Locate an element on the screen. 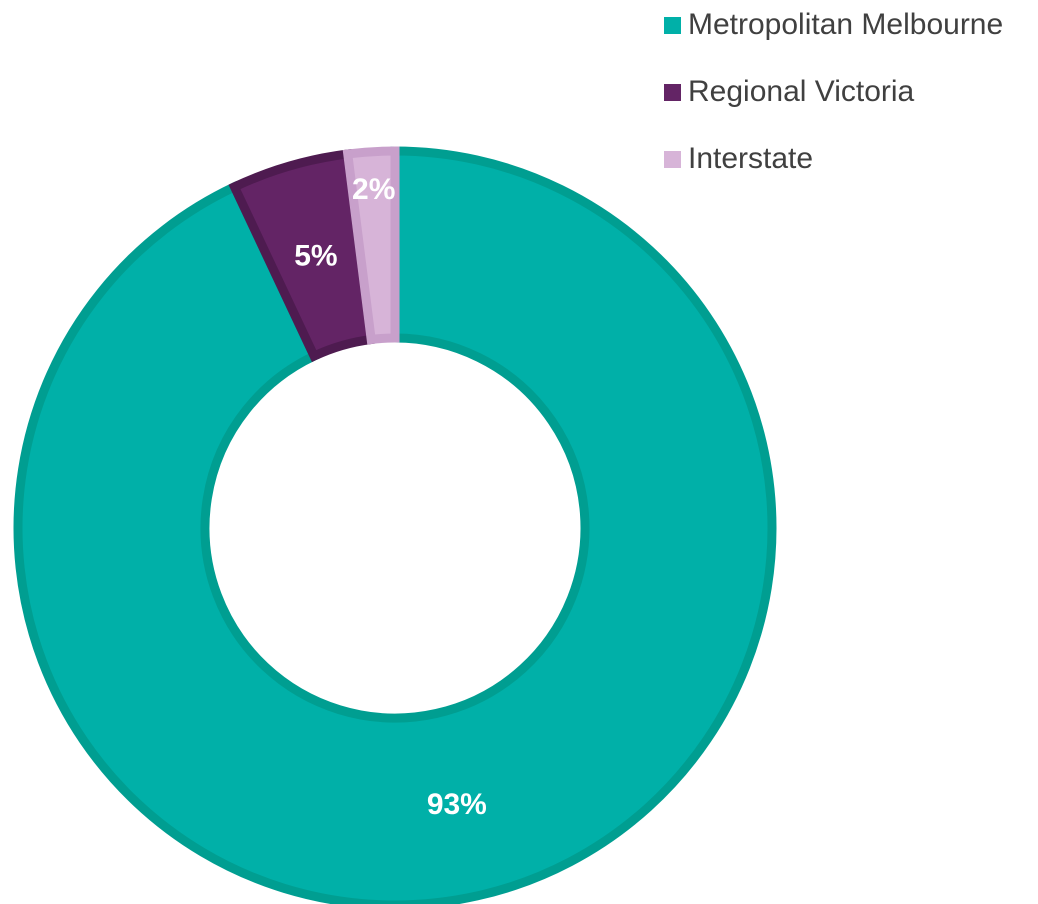  slice-interstate is located at coordinates (371, 245).